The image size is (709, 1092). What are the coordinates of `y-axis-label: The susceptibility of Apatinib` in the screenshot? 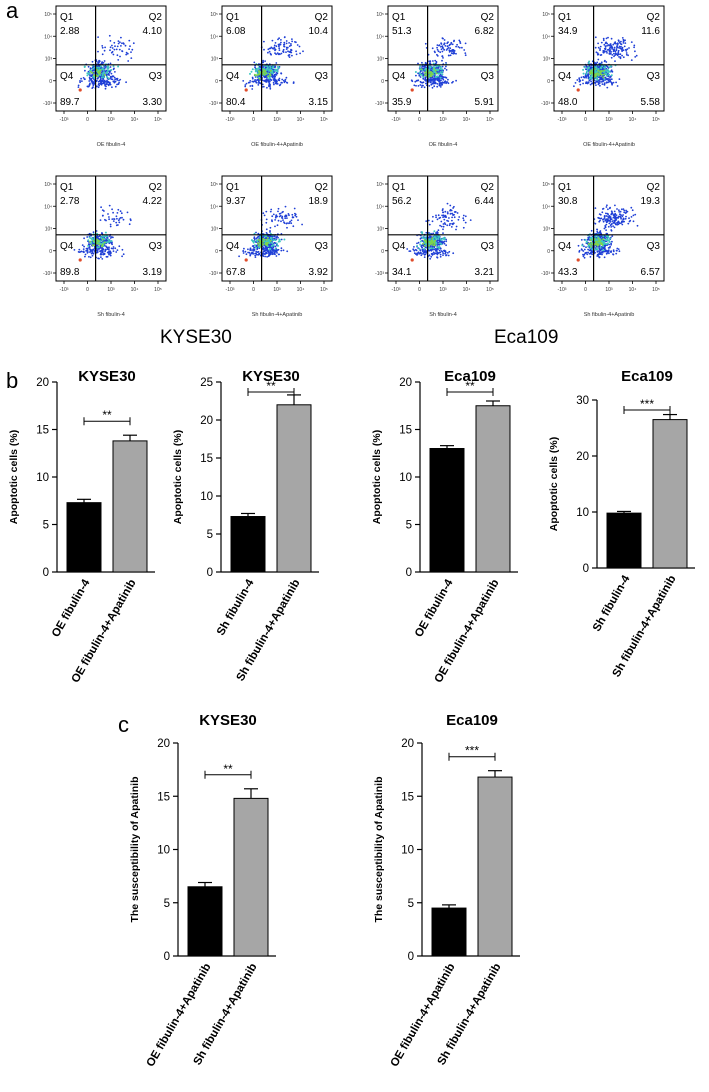 It's located at (379, 849).